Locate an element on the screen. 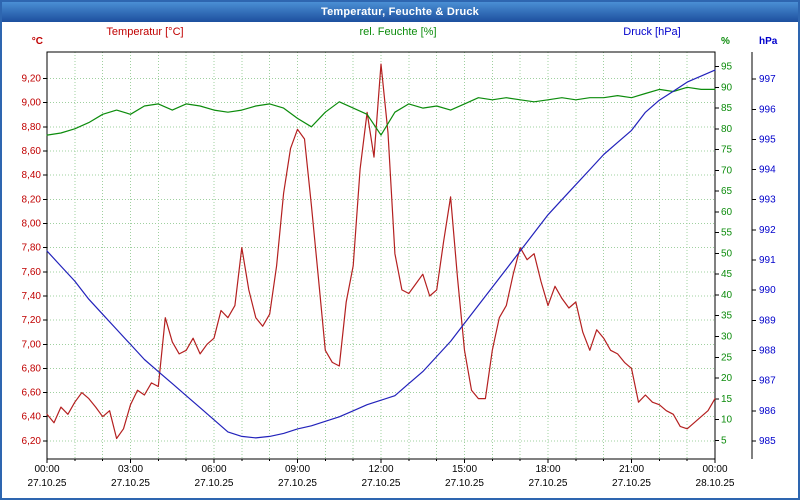 The width and height of the screenshot is (800, 500). svg-text: rel. Feuchte [%] is located at coordinates (397, 32).